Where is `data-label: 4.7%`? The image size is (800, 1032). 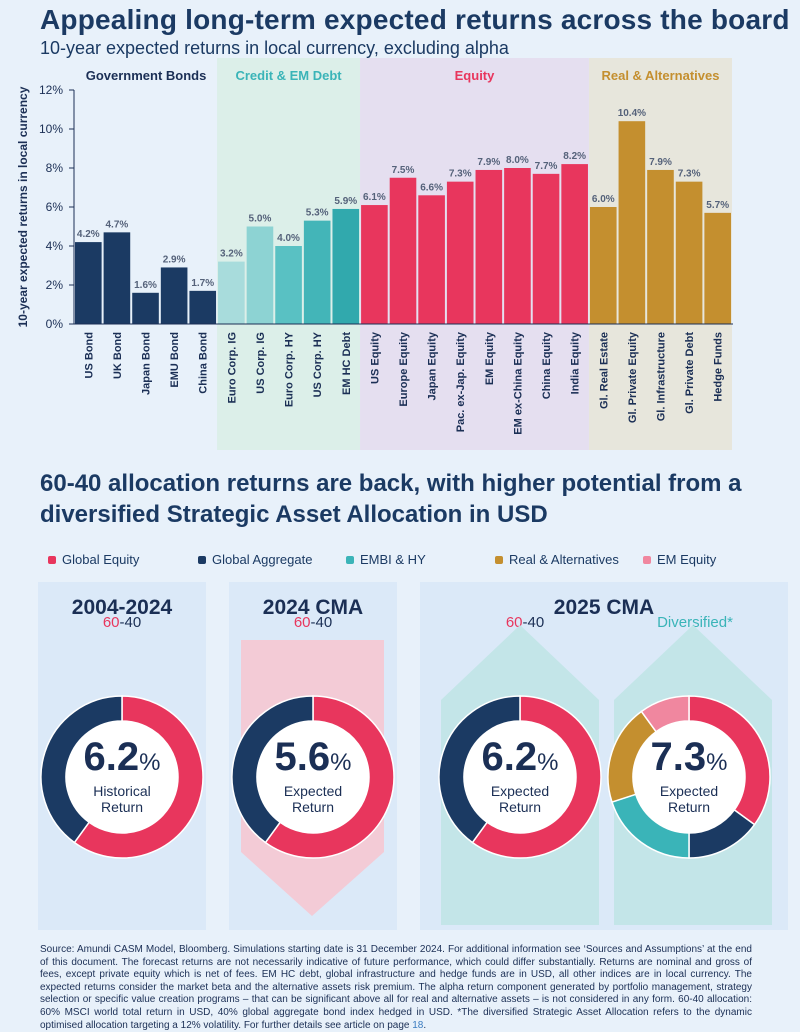
data-label: 4.7% is located at coordinates (117, 224).